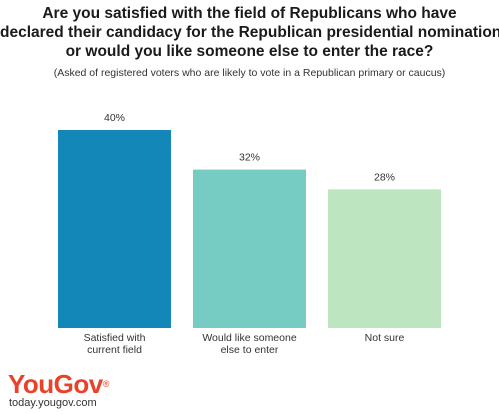 The image size is (499, 414). Describe the element at coordinates (114, 118) in the screenshot. I see `value-label-1: 40%` at that location.